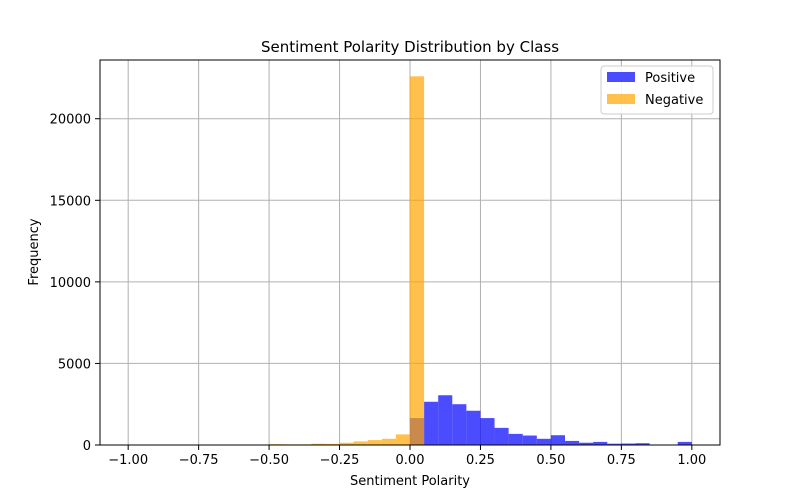  I want to click on x-tick-label: −0.25, so click(340, 460).